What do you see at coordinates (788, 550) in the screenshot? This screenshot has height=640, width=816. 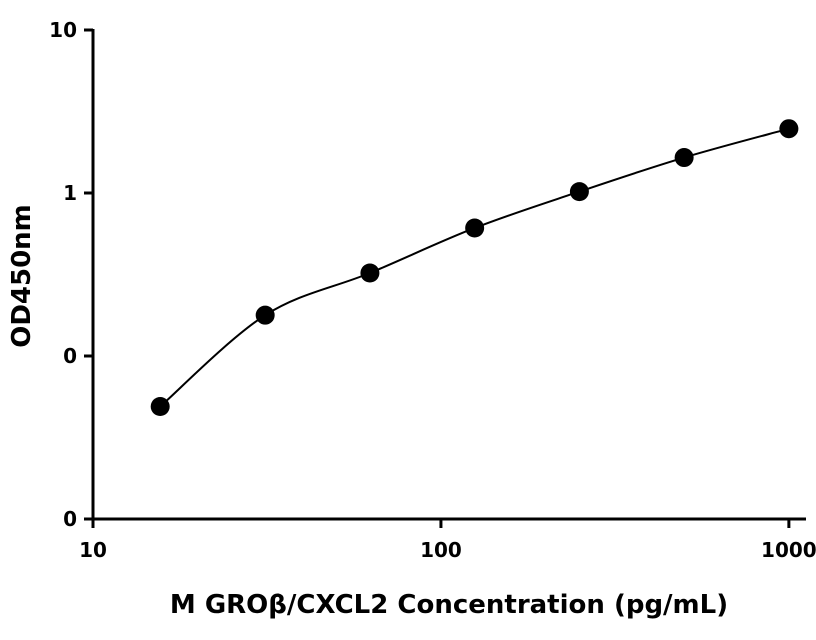 I see `x-tick-label: 1000` at bounding box center [788, 550].